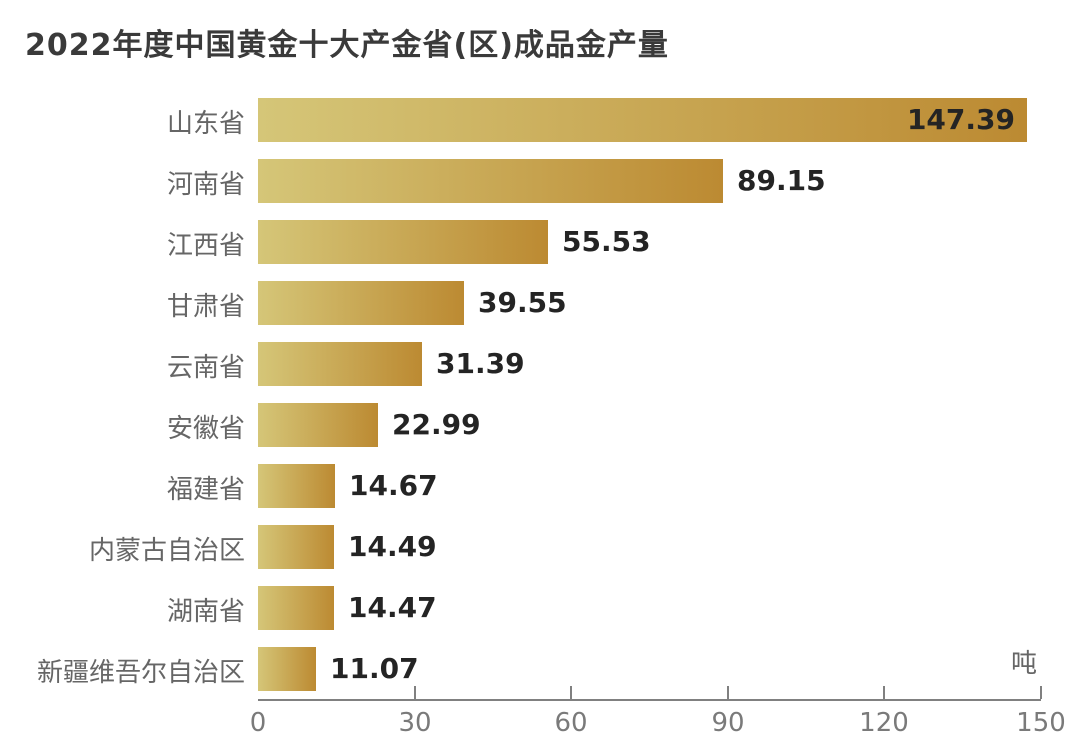  Describe the element at coordinates (392, 546) in the screenshot. I see `value-label: 14.49` at that location.